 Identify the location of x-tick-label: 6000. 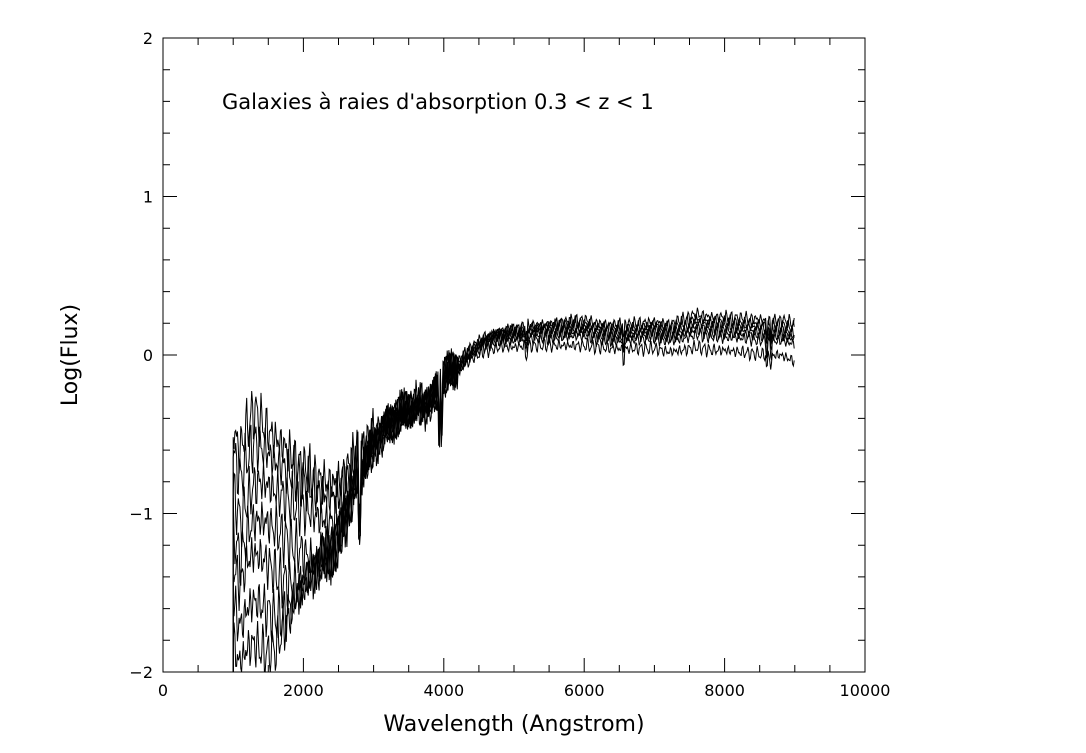
(584, 690).